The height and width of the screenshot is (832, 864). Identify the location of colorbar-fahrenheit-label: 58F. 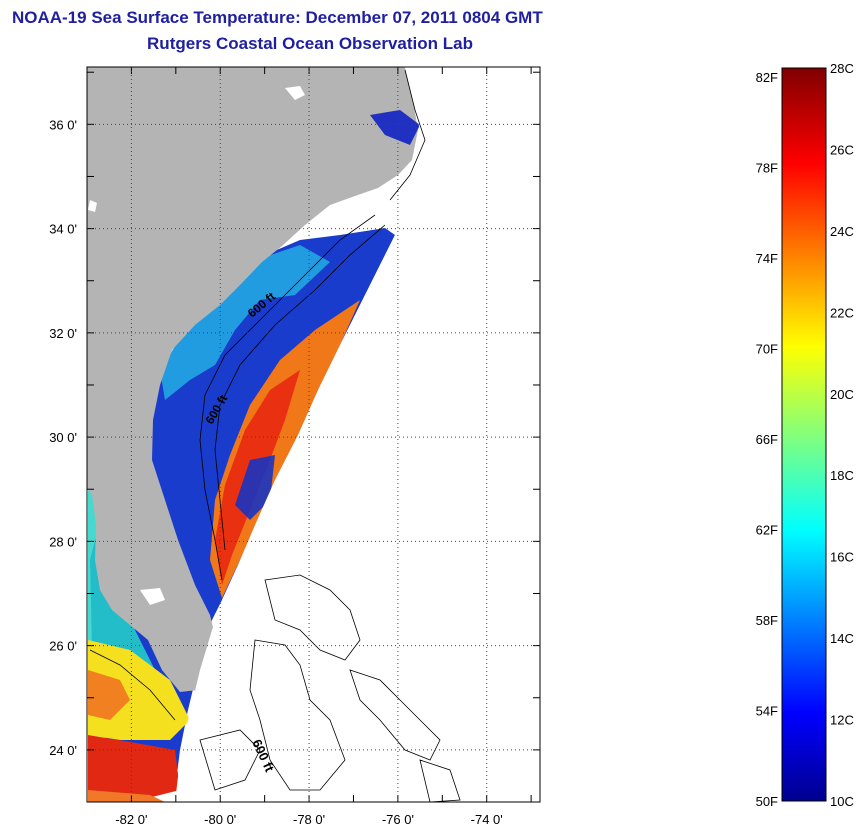
(767, 620).